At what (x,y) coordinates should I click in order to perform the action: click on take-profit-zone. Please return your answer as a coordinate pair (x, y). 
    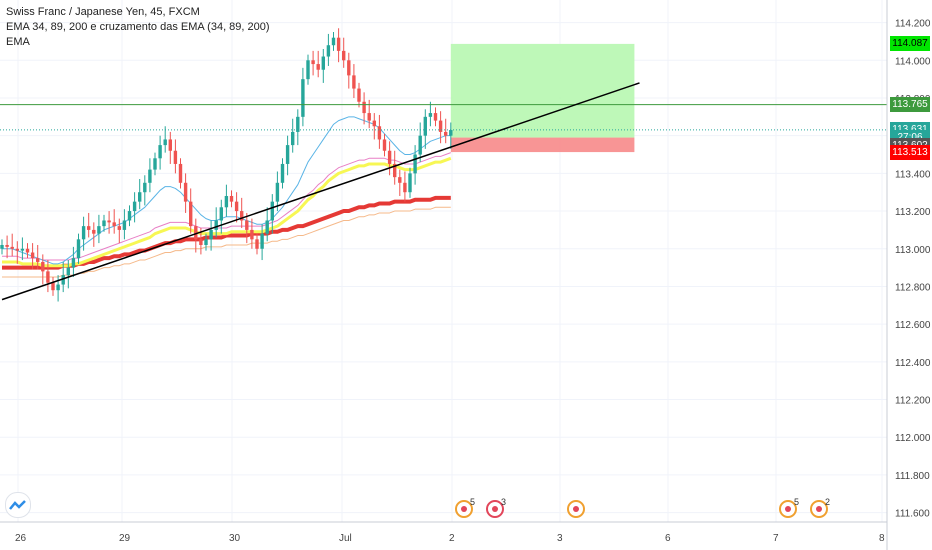
    Looking at the image, I should click on (542, 90).